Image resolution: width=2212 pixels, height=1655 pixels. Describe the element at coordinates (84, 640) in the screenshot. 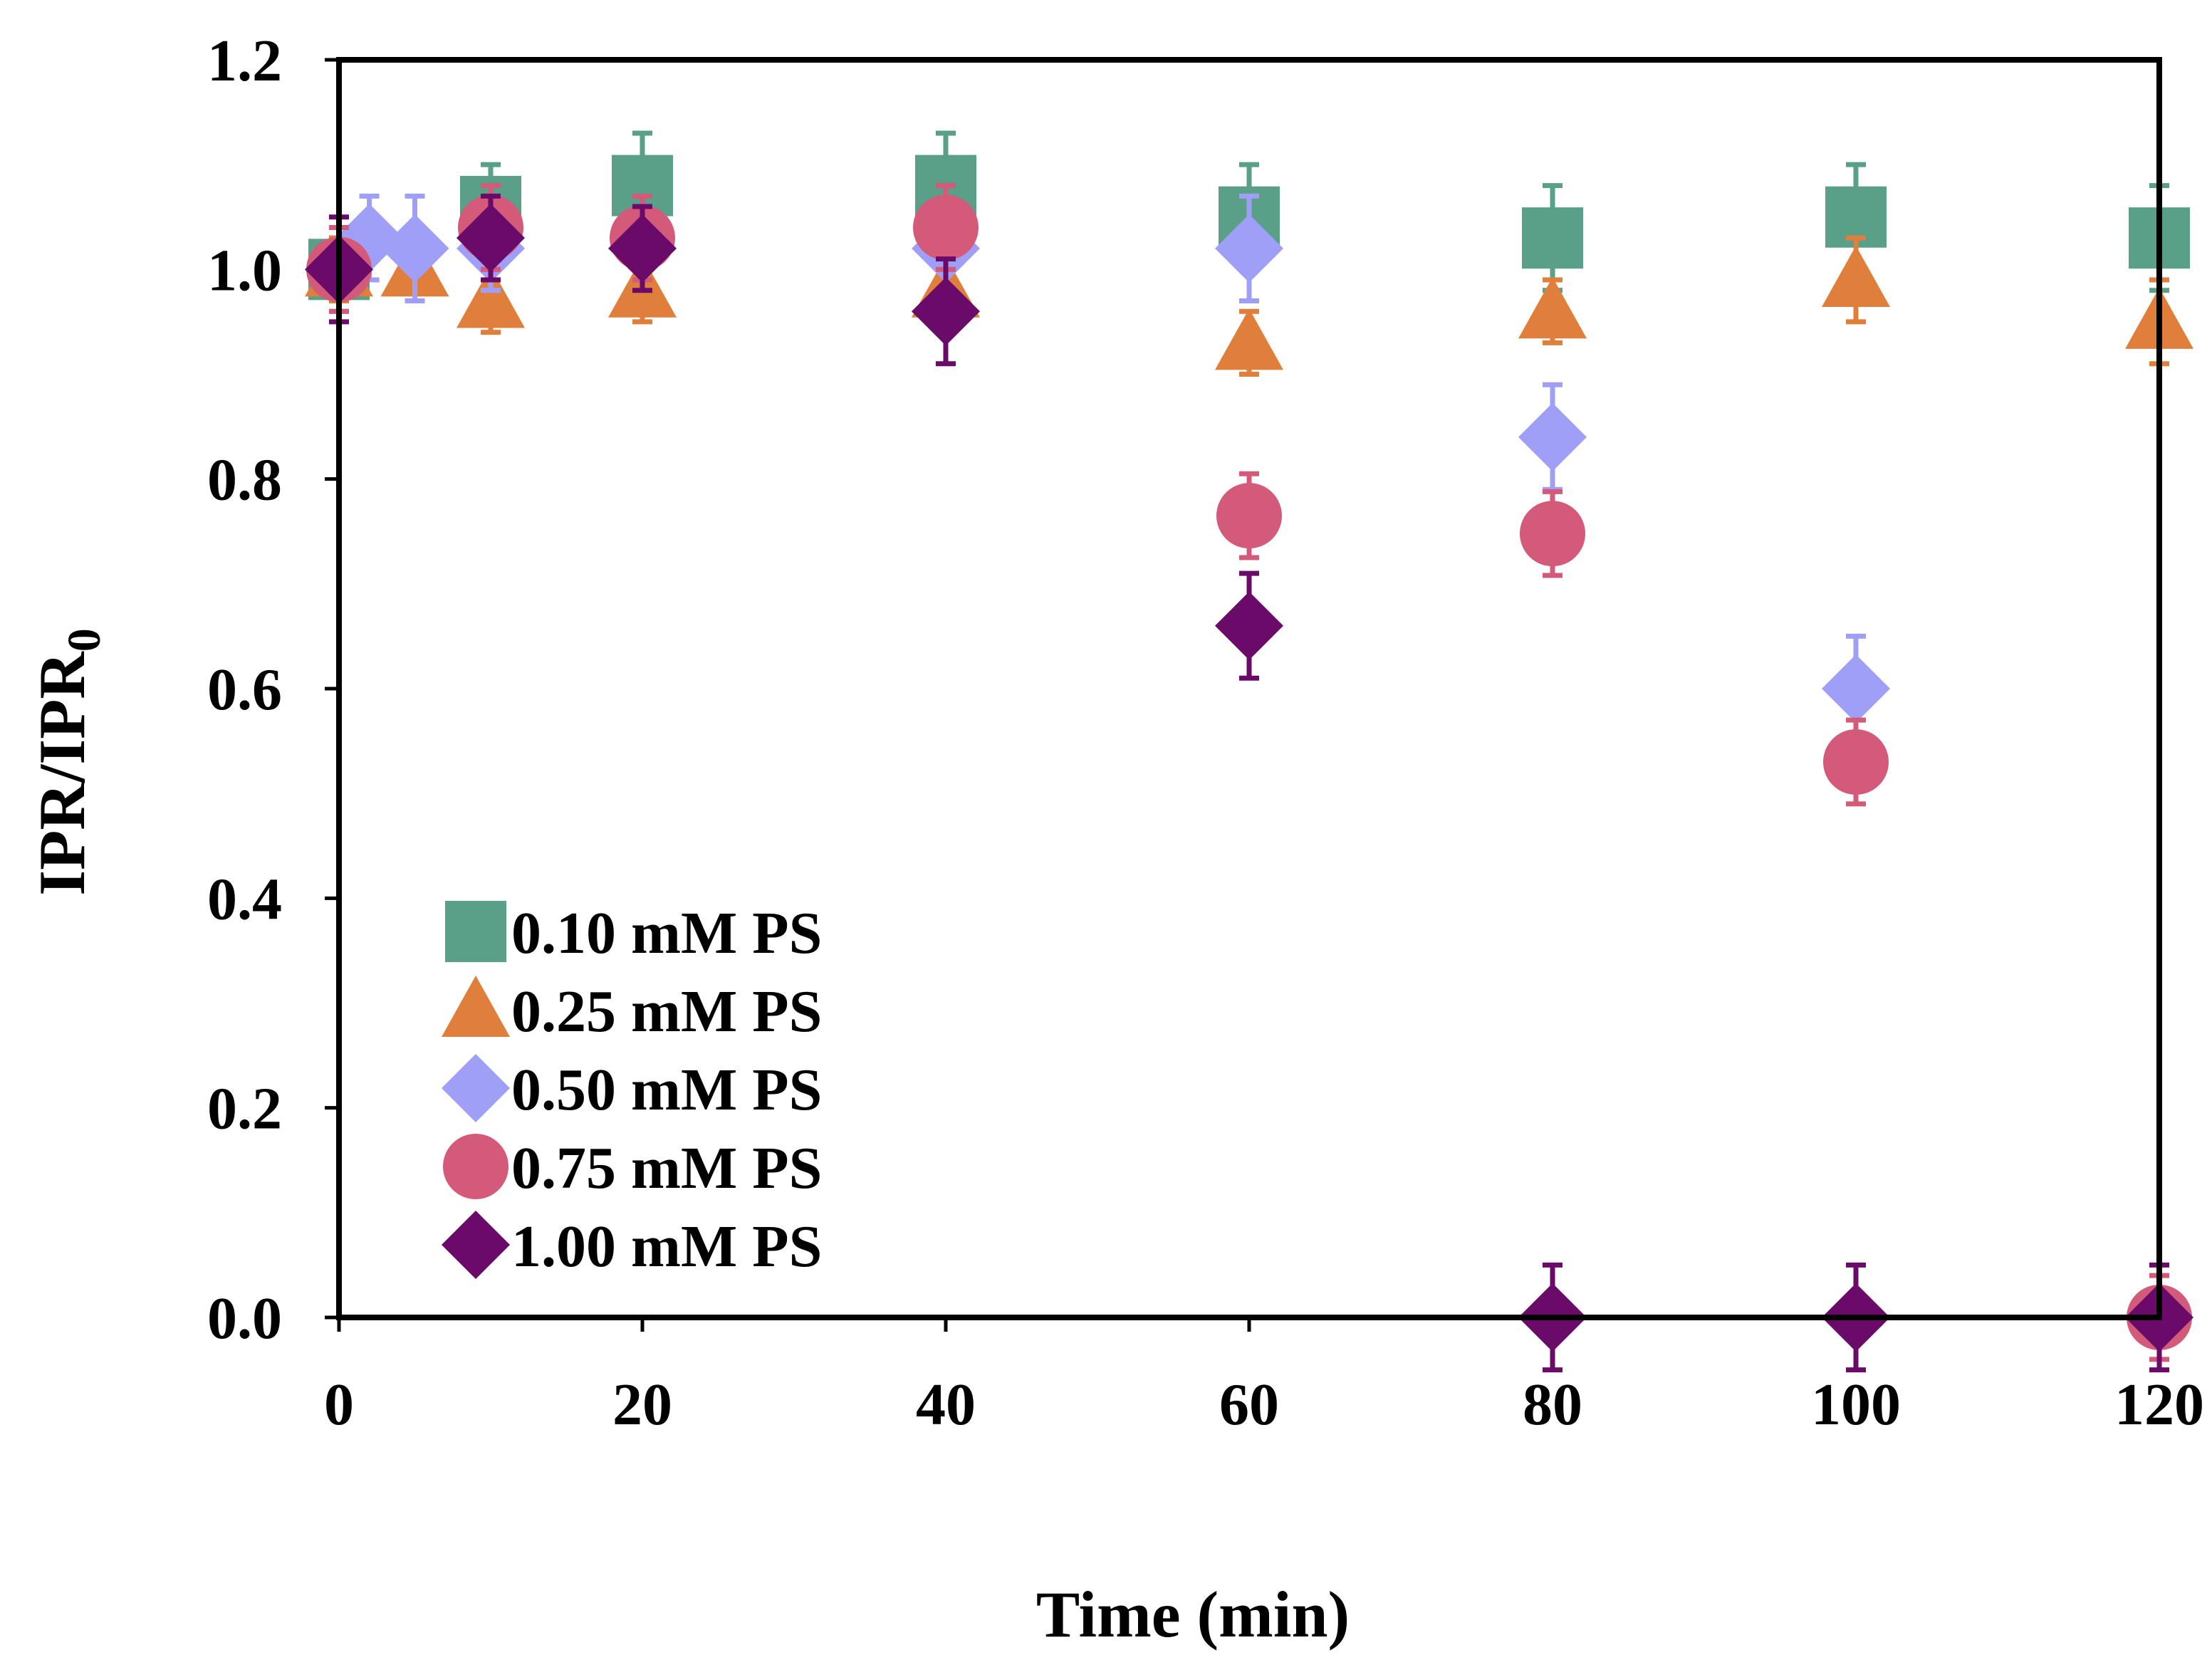

I see `y-axis-title-subscript: 0` at that location.